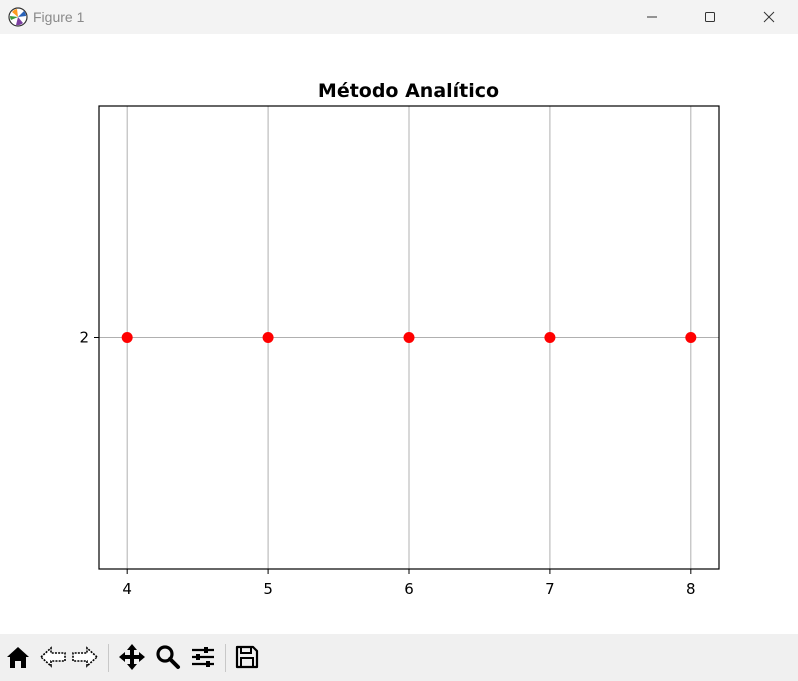 Image resolution: width=798 pixels, height=681 pixels. I want to click on back-arrow-icon, so click(52, 657).